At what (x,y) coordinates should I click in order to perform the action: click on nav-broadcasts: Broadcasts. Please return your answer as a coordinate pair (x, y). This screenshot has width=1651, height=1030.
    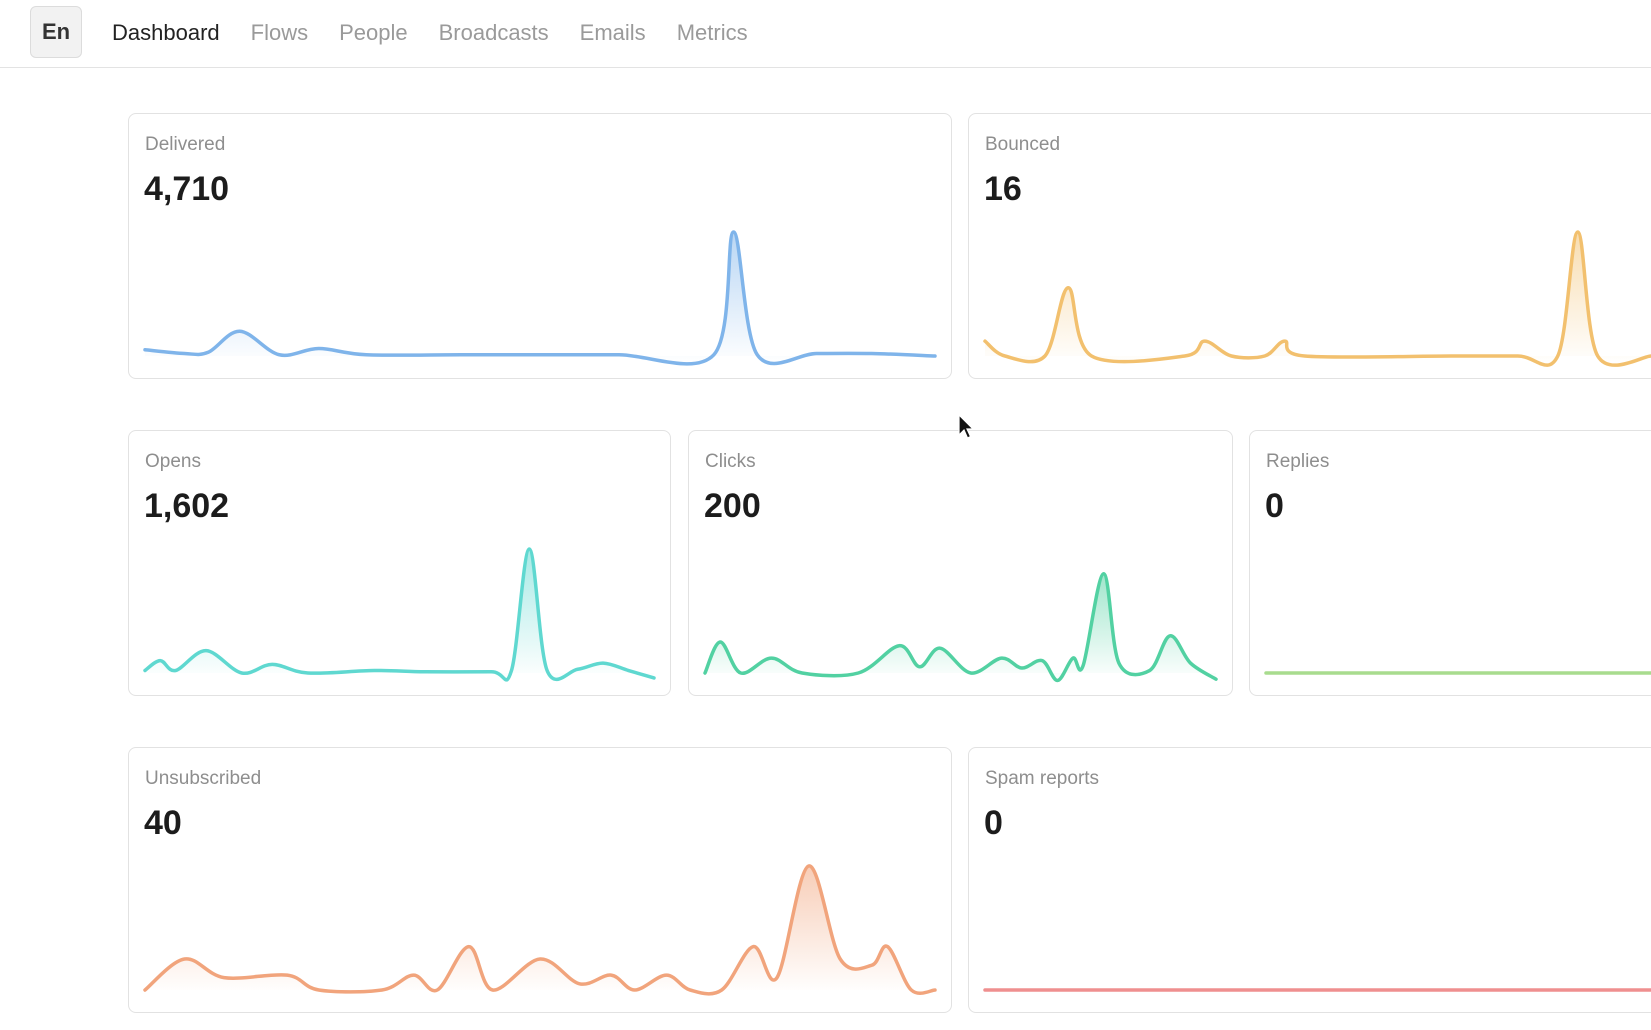
    Looking at the image, I should click on (493, 32).